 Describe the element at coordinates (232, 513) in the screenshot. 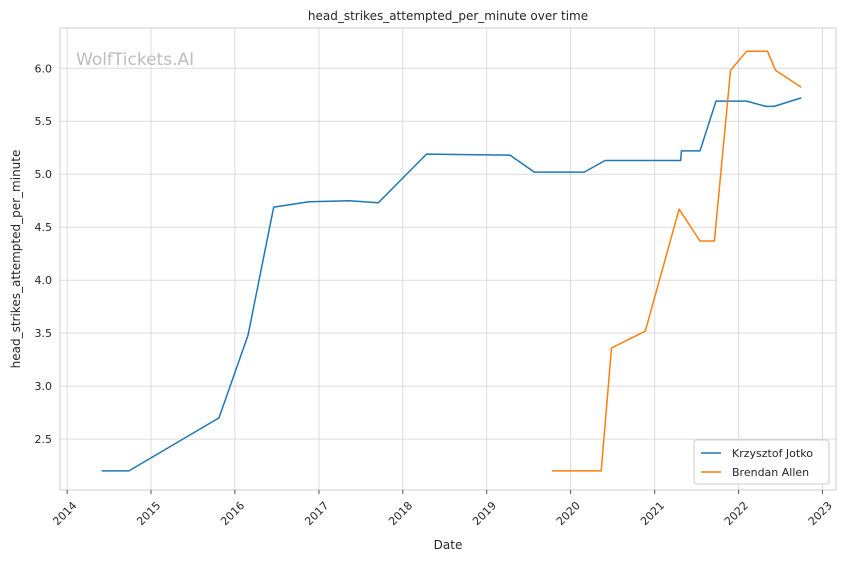

I see `x-tick-label: 2016` at that location.